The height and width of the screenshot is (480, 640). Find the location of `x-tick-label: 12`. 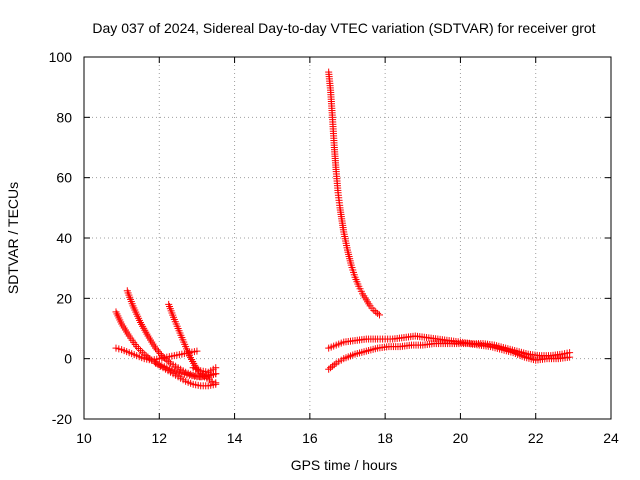

x-tick-label: 12 is located at coordinates (159, 438).